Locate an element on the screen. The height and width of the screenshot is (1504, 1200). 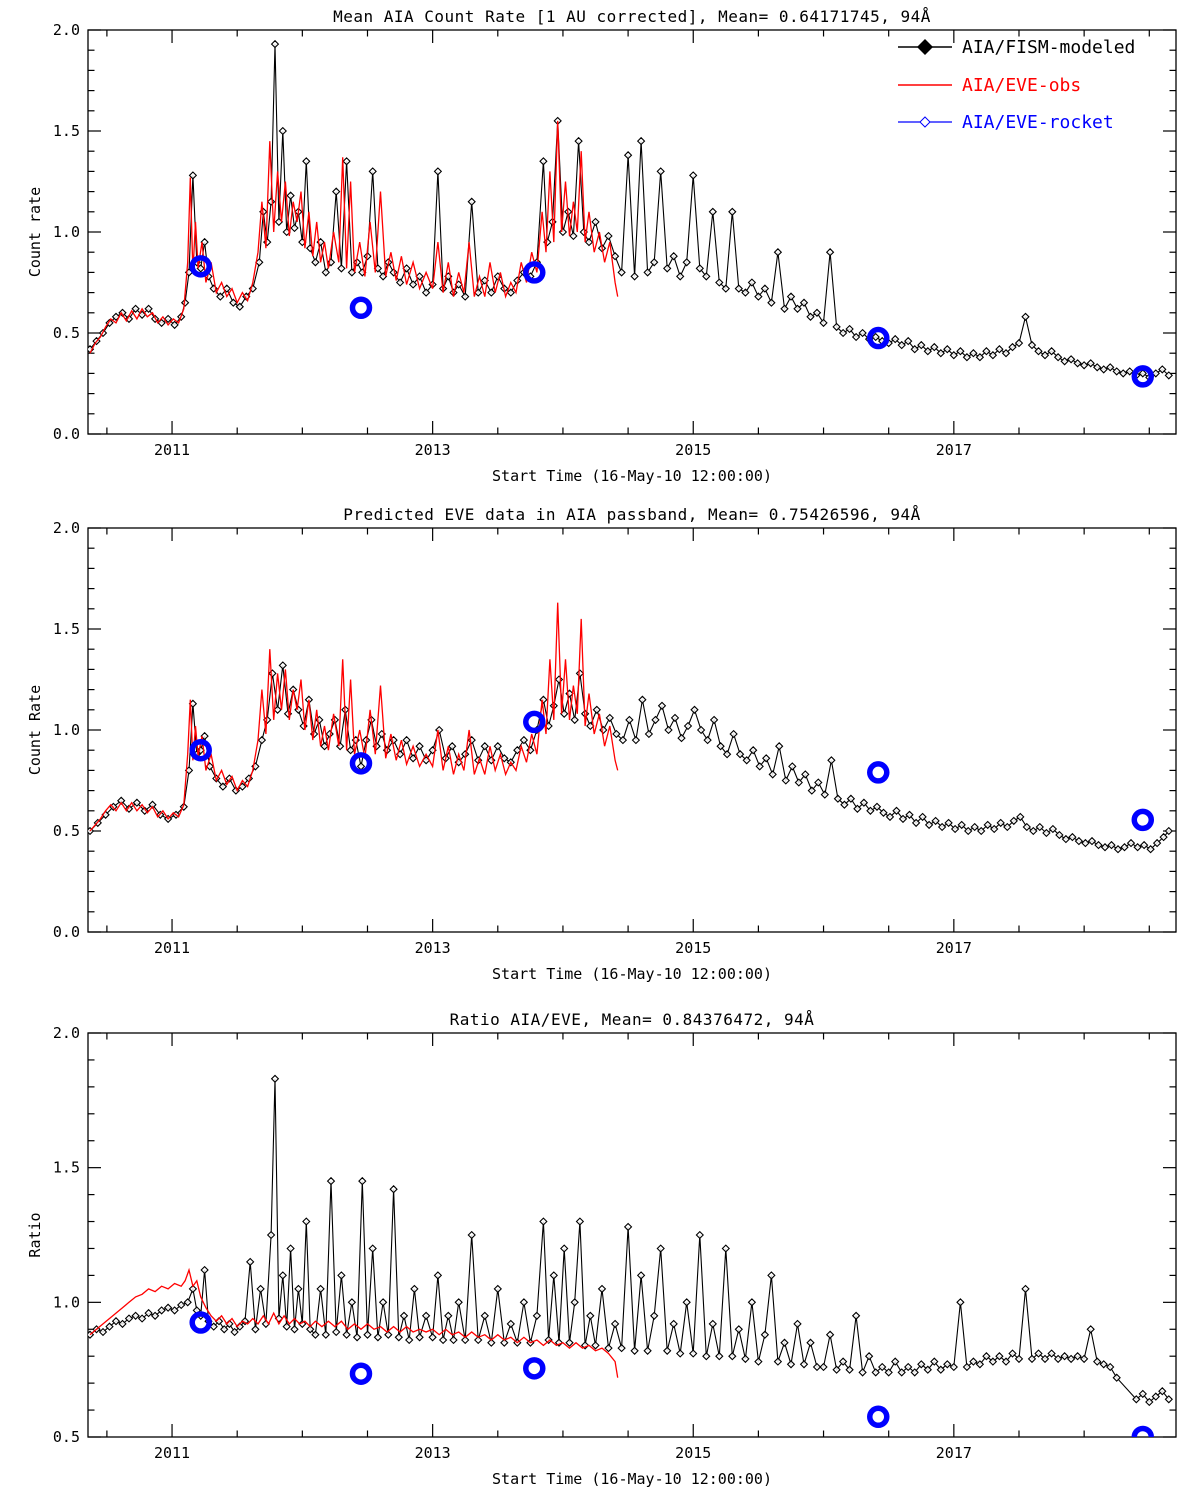
legend-item-fism: AIA/FISM-modeled is located at coordinates (1016, 47).